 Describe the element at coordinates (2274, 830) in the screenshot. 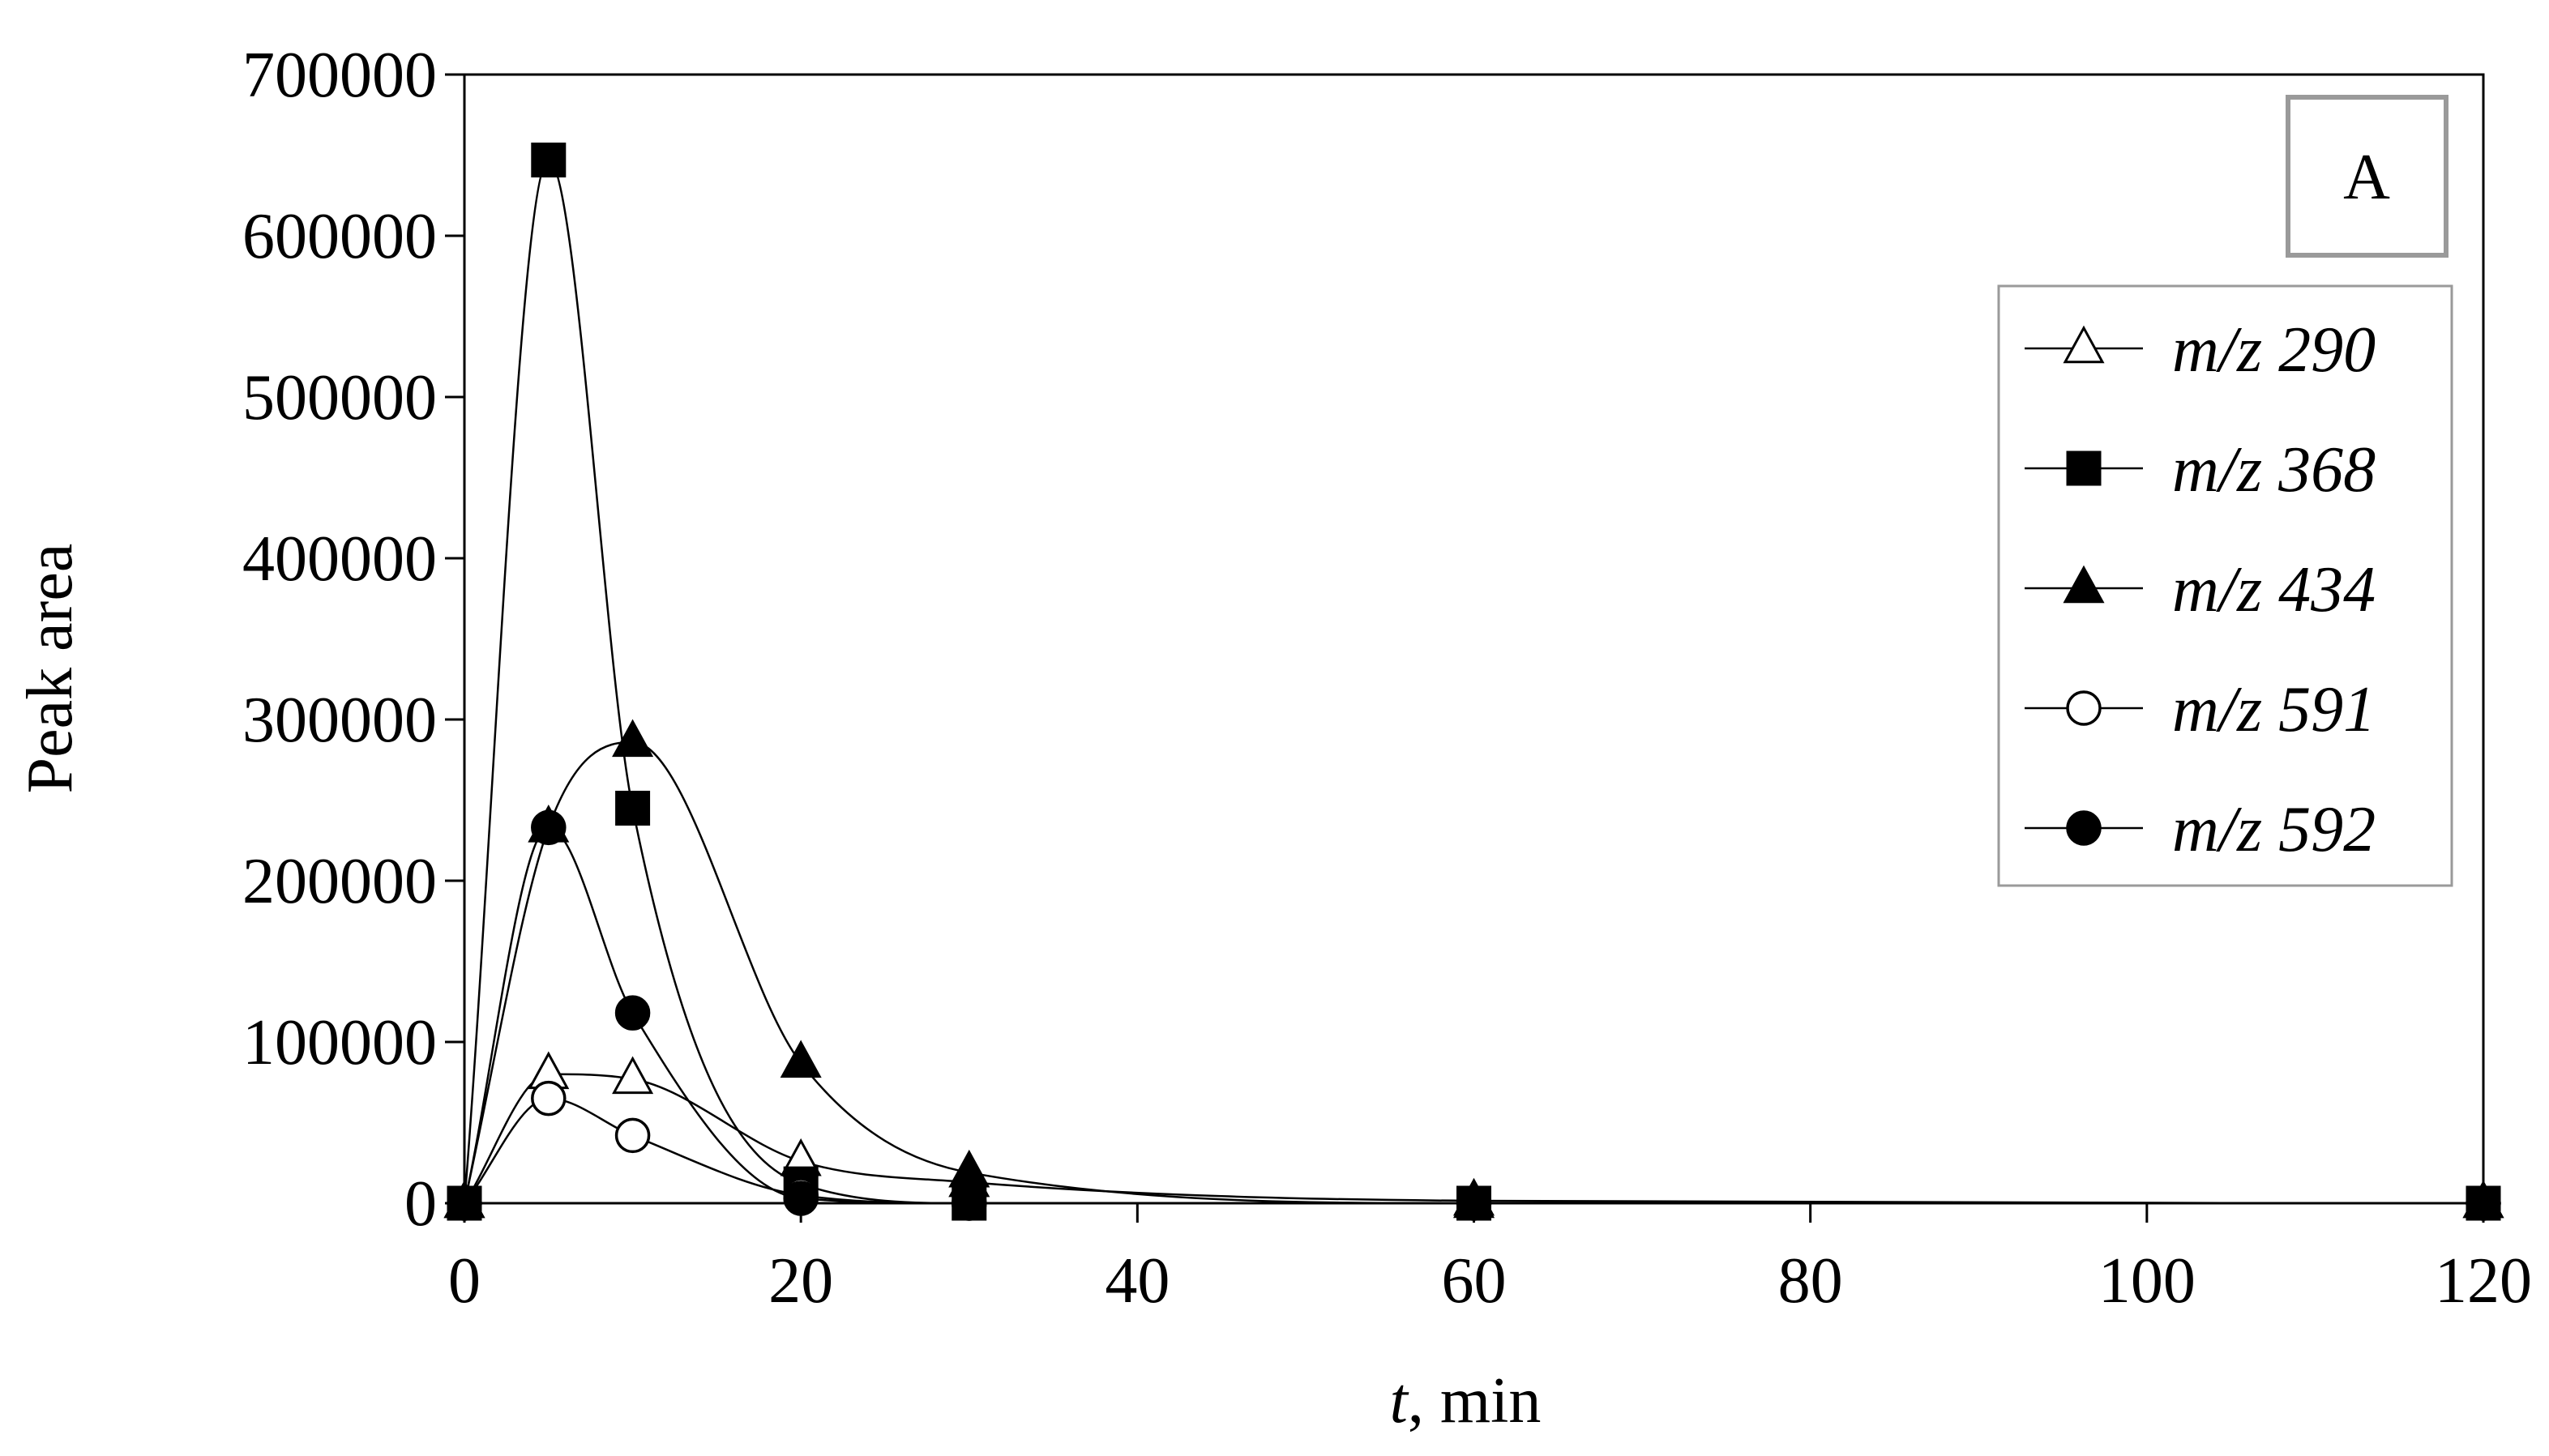

I see `legend-label: m/z 592` at that location.